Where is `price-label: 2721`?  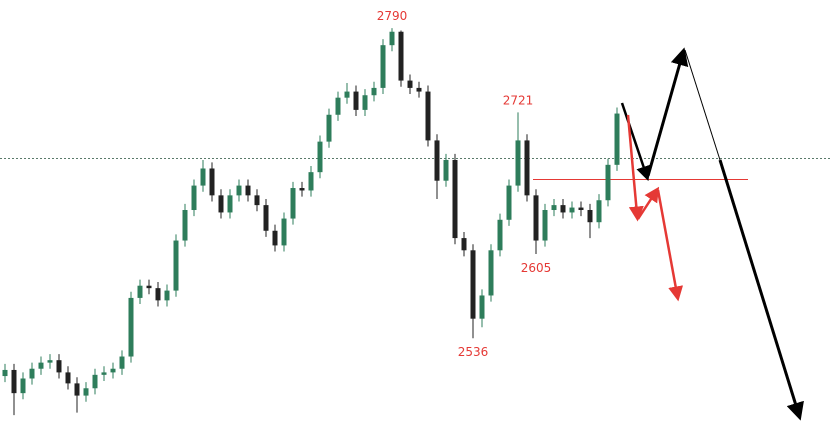
price-label: 2721 is located at coordinates (518, 100).